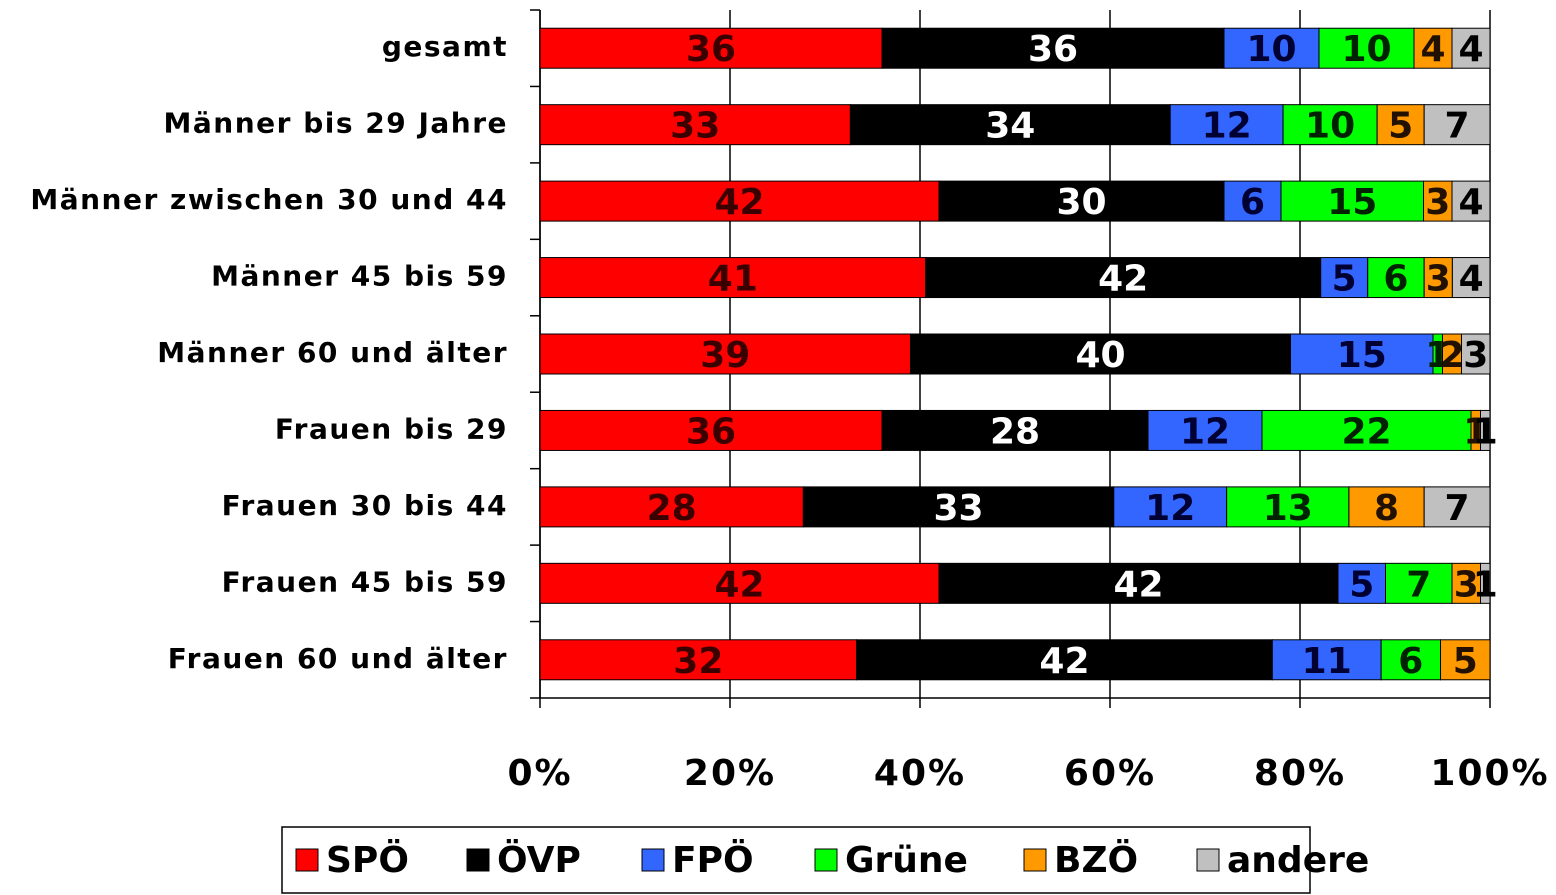 This screenshot has height=895, width=1556. Describe the element at coordinates (1010, 126) in the screenshot. I see `data-label: 34` at that location.